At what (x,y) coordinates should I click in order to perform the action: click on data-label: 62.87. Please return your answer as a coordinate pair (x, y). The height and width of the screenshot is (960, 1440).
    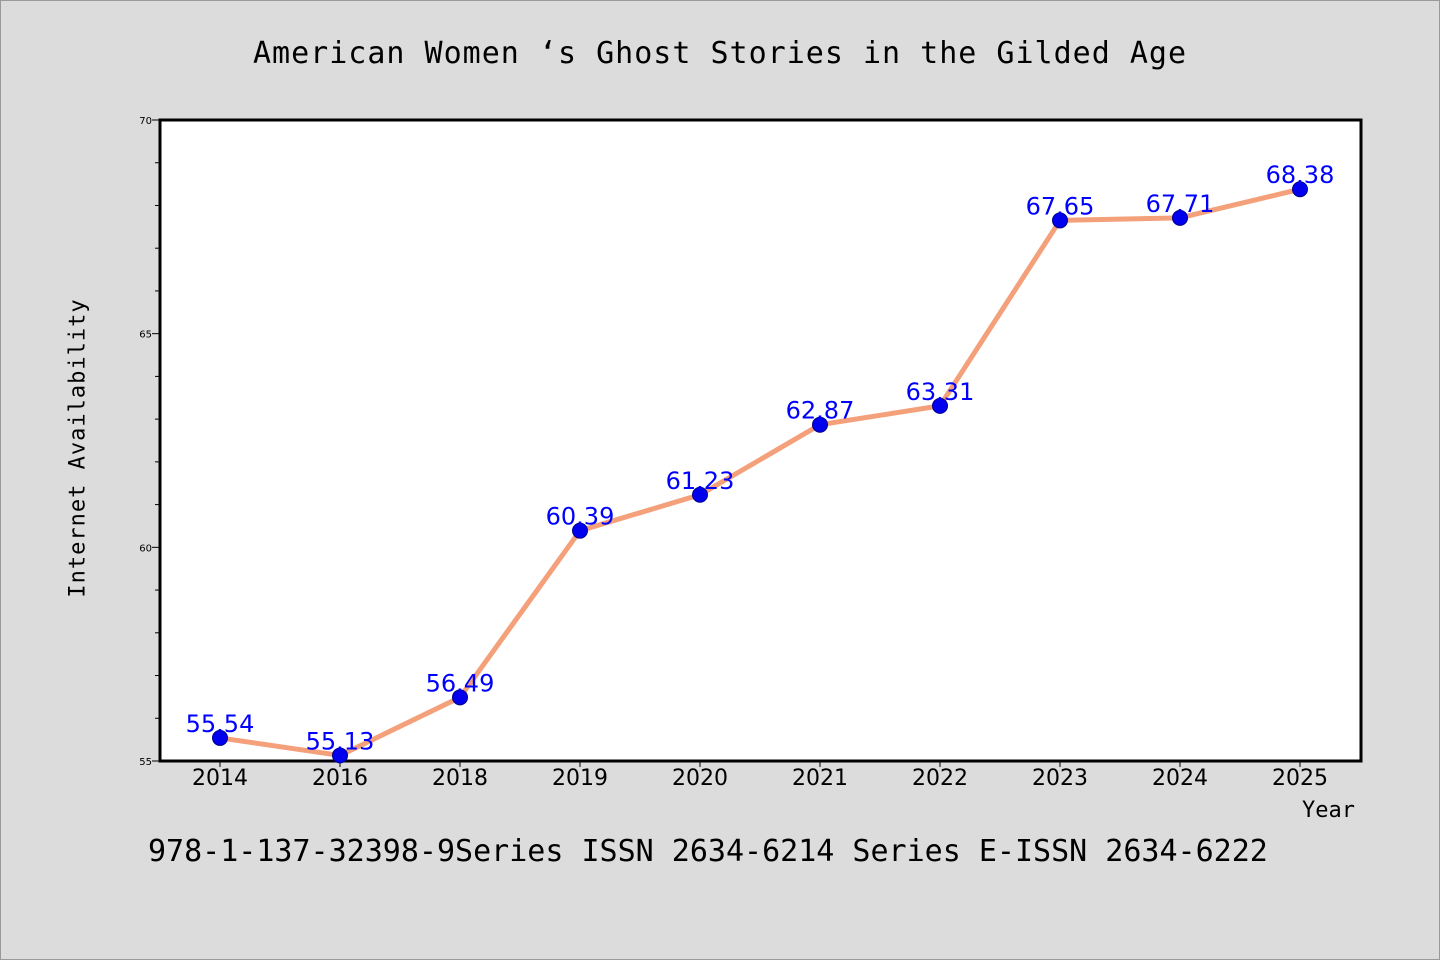
    Looking at the image, I should click on (820, 411).